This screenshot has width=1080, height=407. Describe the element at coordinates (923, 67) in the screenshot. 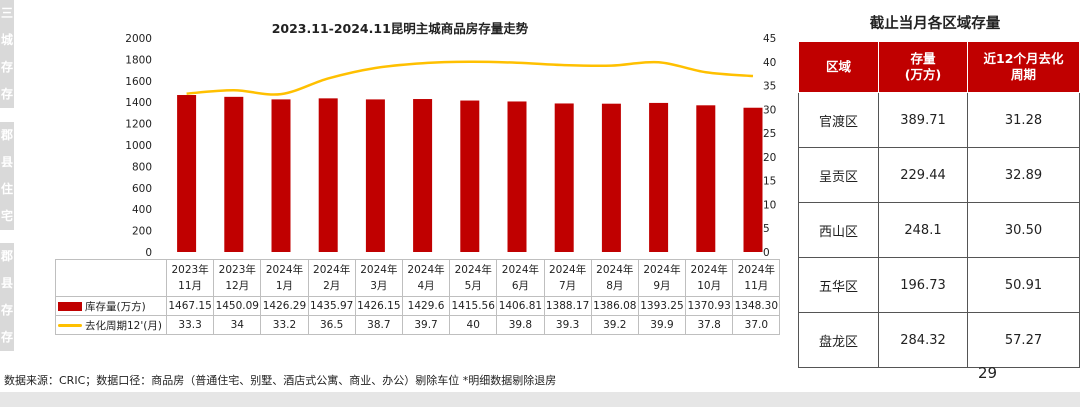

I see `header-inventory: 存量 (万方)` at that location.